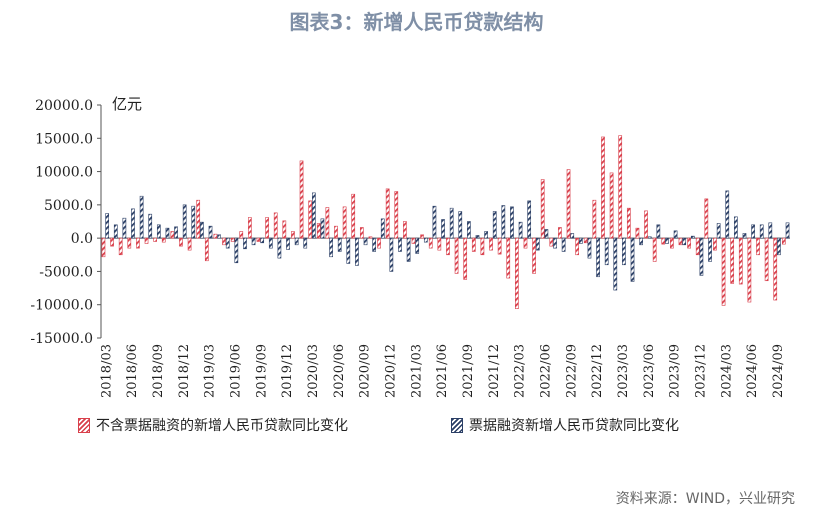  What do you see at coordinates (261, 371) in the screenshot?
I see `x-tick-label: 2019/09` at bounding box center [261, 371].